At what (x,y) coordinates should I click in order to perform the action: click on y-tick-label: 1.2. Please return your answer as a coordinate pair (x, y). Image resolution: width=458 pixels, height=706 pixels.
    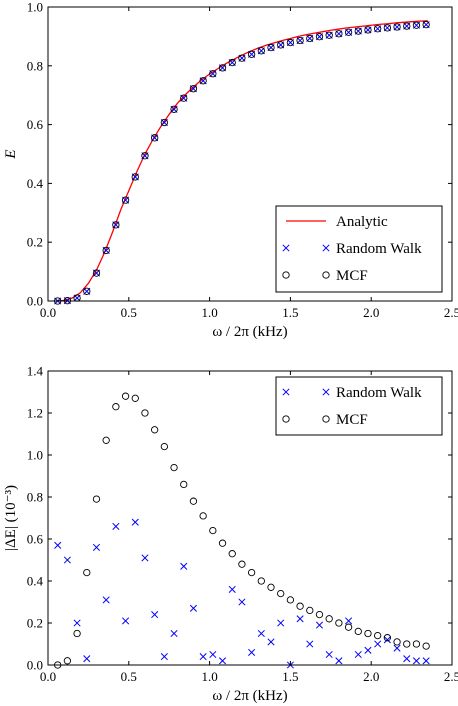
    Looking at the image, I should click on (35, 413).